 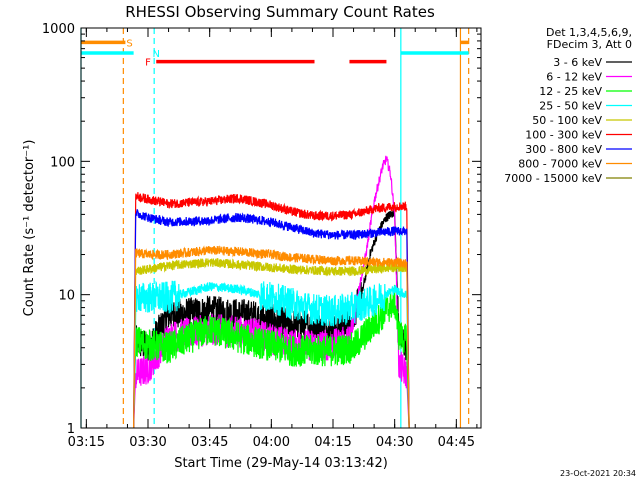 I want to click on x-tick-label-0: 03:15, so click(x=86, y=442).